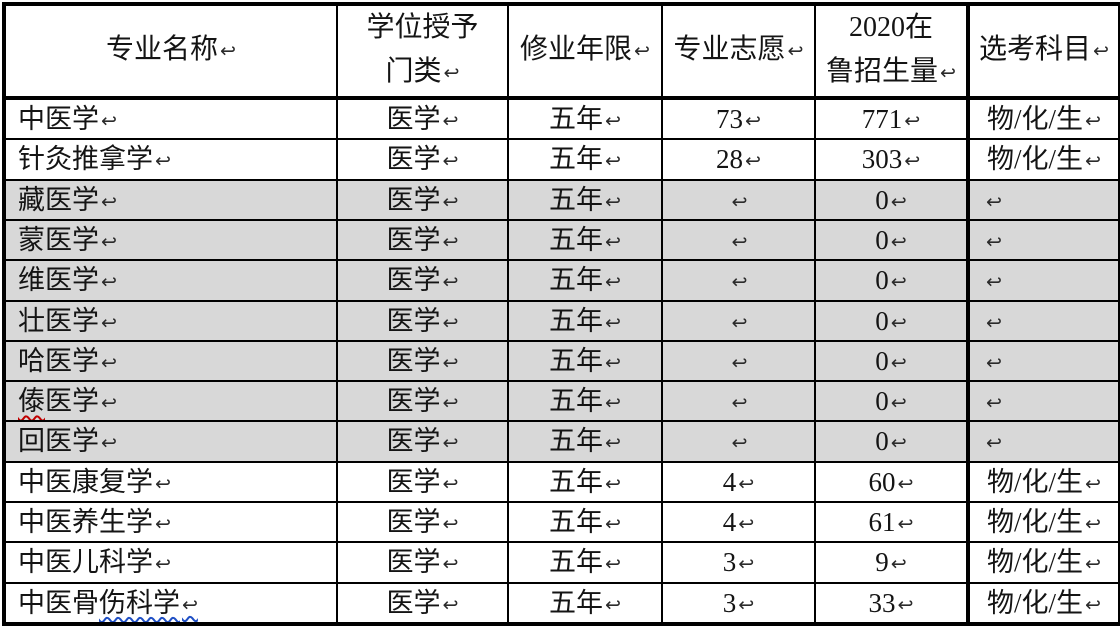  What do you see at coordinates (882, 71) in the screenshot?
I see `header-label: 鲁招生量` at bounding box center [882, 71].